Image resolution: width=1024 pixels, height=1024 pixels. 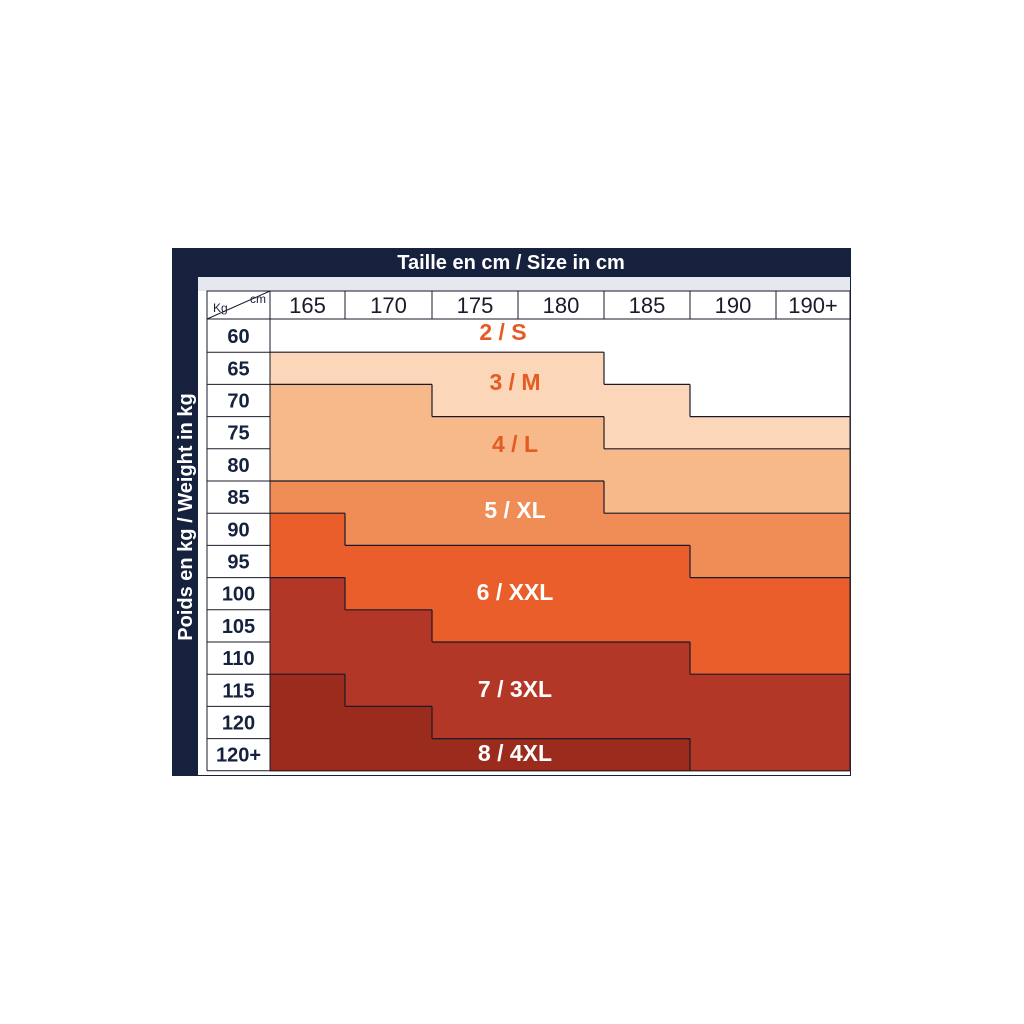 I want to click on row-tick-label: 70, so click(x=238, y=402).